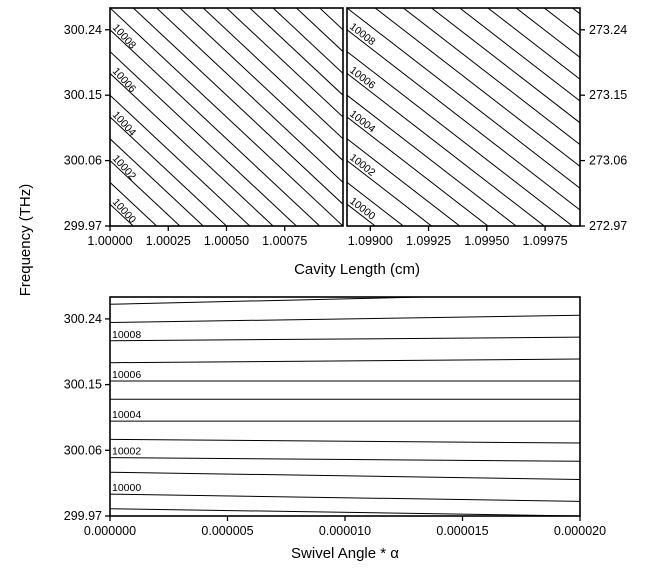 The width and height of the screenshot is (658, 576). I want to click on x-tick-label: 1.00050, so click(226, 241).